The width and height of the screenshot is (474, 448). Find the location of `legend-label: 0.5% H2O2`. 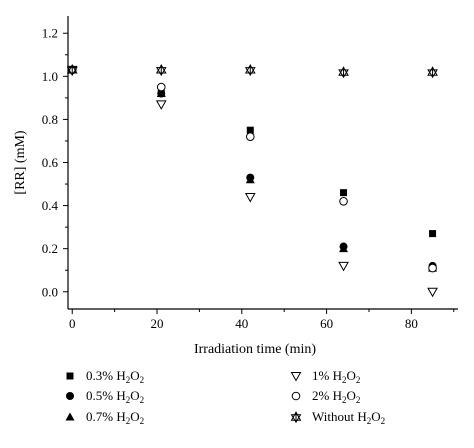

legend-label: 0.5% H2O2 is located at coordinates (115, 396).